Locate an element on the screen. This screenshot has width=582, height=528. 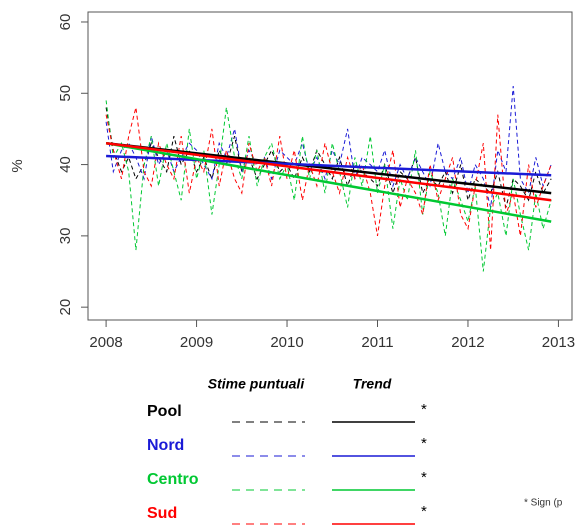
y-tick-label: 40 is located at coordinates (65, 164).